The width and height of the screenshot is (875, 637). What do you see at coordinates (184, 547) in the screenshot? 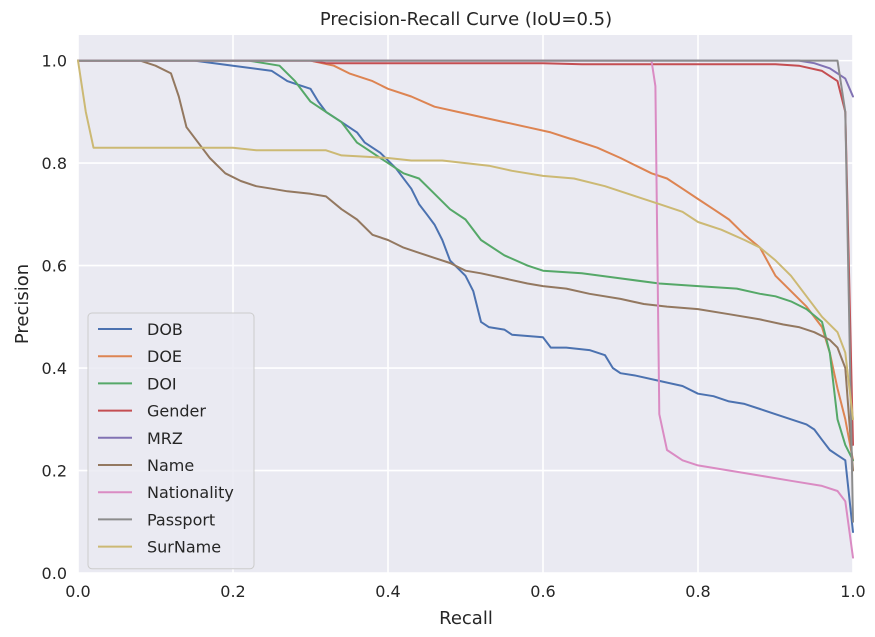
I see `legend-label: SurName` at bounding box center [184, 547].